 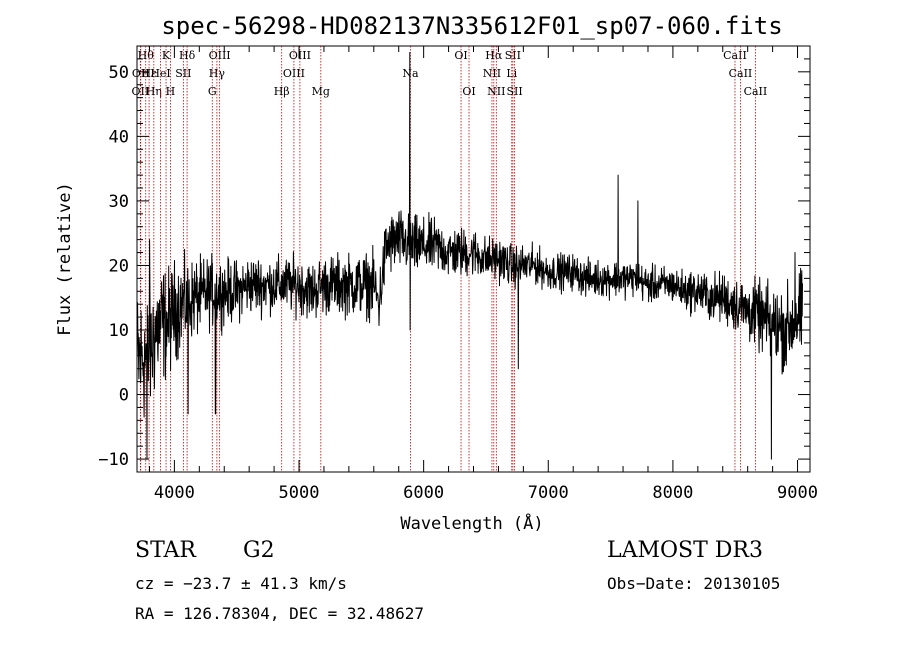 What do you see at coordinates (119, 331) in the screenshot?
I see `y-tick-label: 10` at bounding box center [119, 331].